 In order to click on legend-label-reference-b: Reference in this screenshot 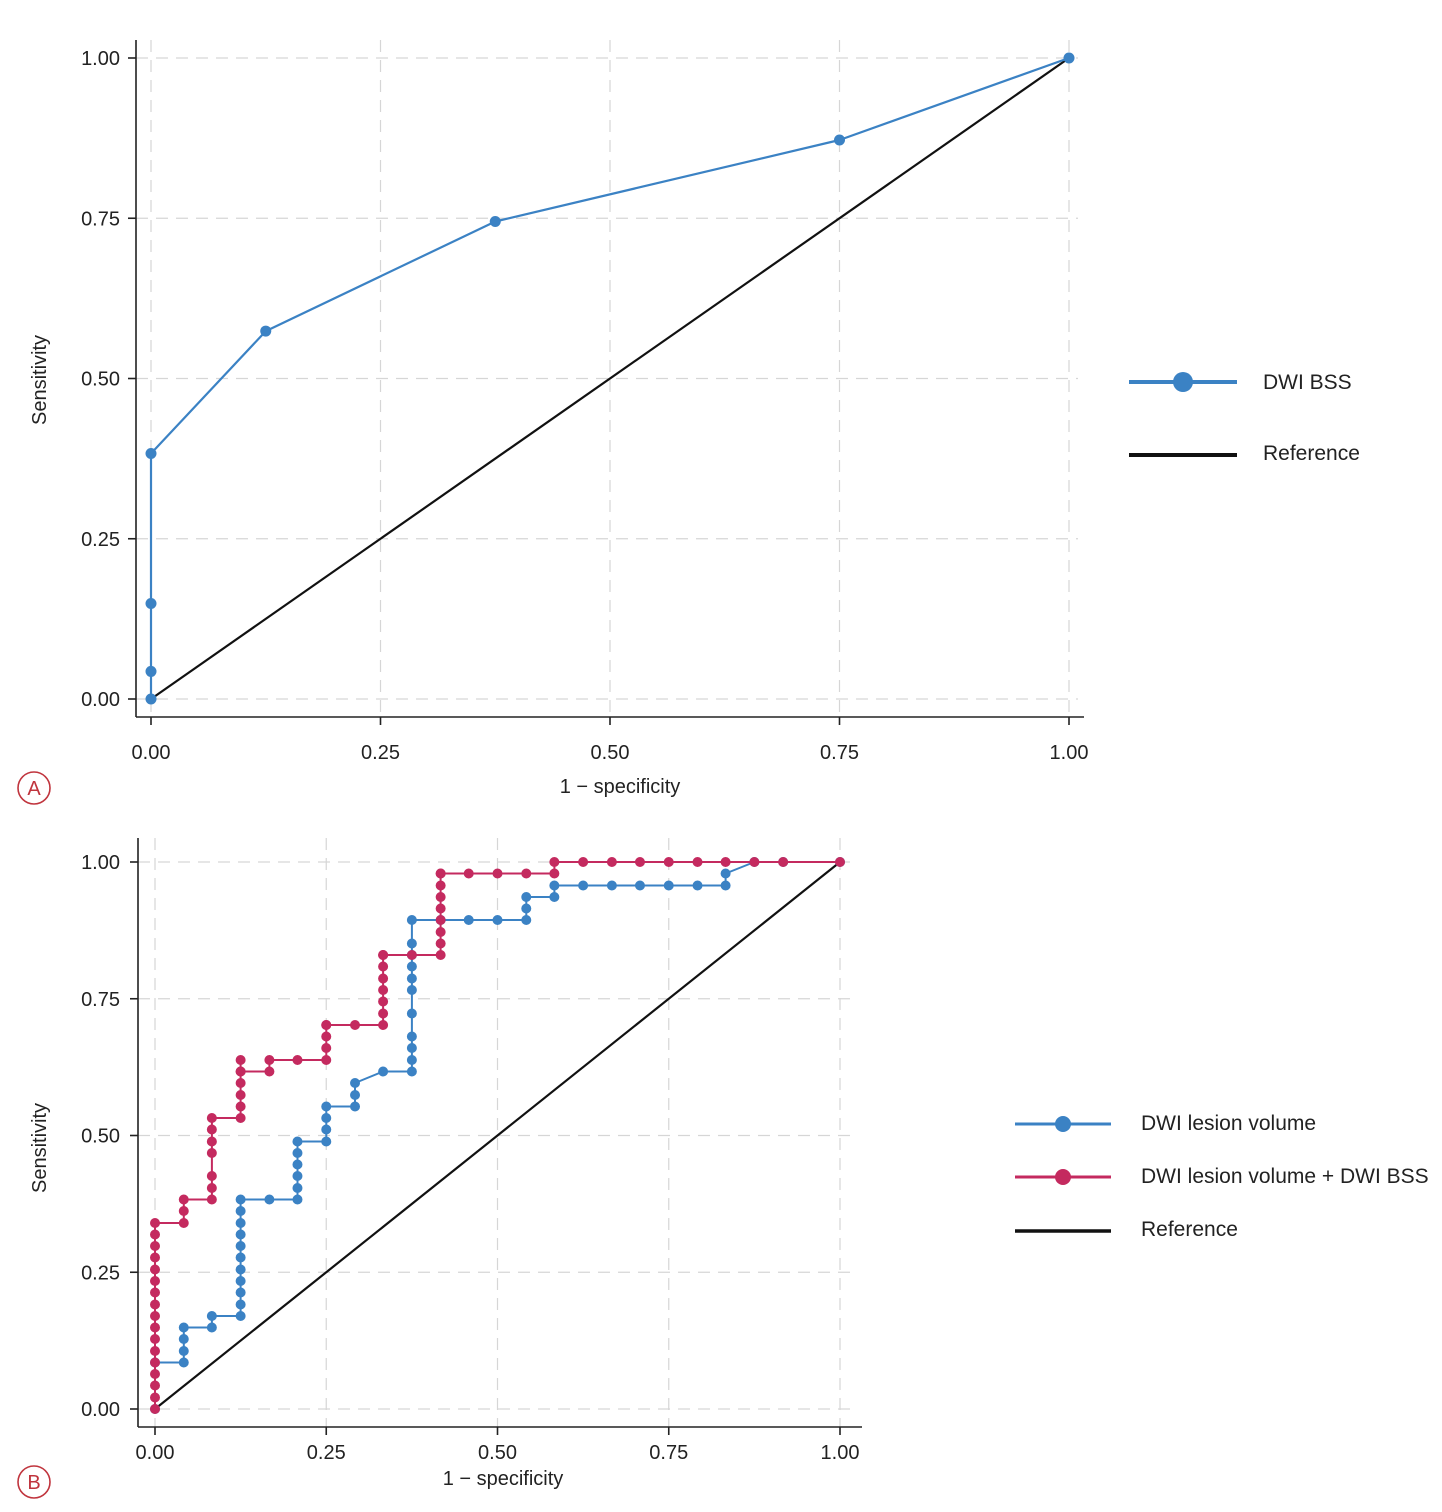, I will do `click(1189, 1229)`.